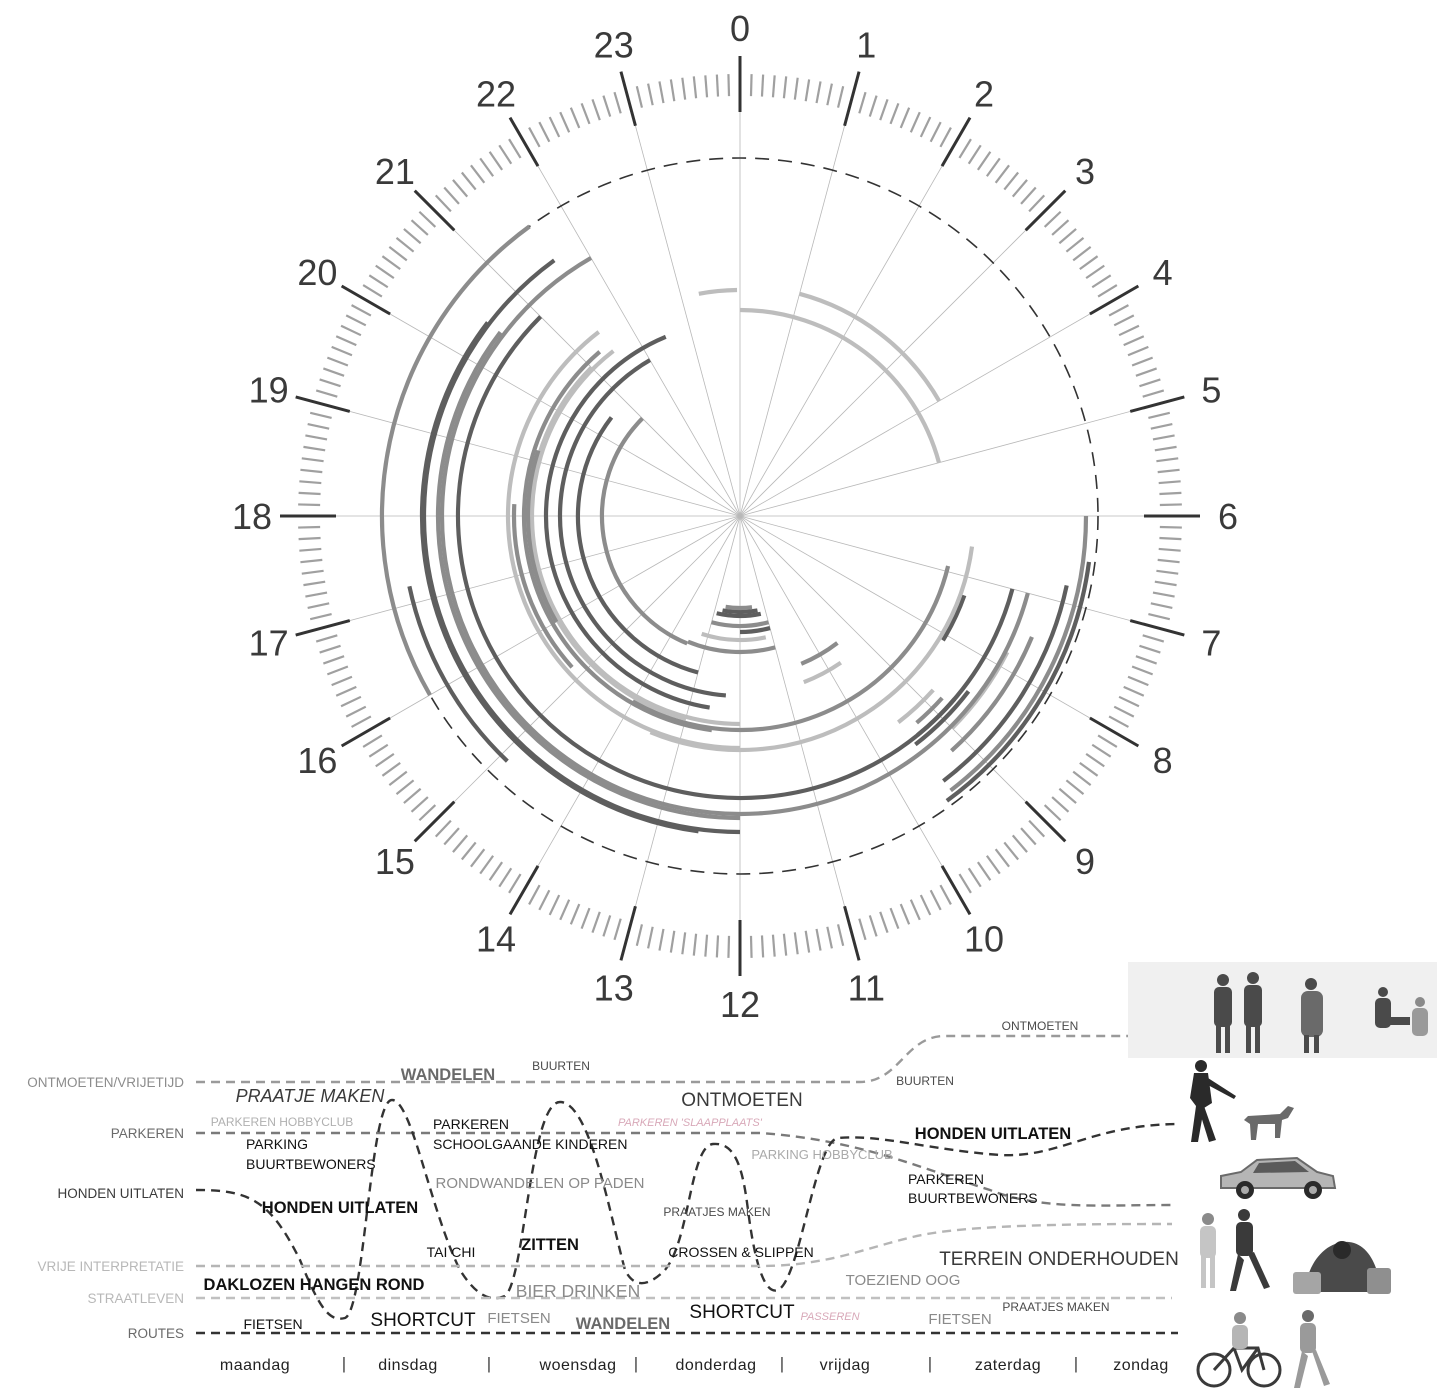 Image resolution: width=1437 pixels, height=1397 pixels. What do you see at coordinates (110, 1266) in the screenshot?
I see `row-label: VRIJE INTERPRETATIE` at bounding box center [110, 1266].